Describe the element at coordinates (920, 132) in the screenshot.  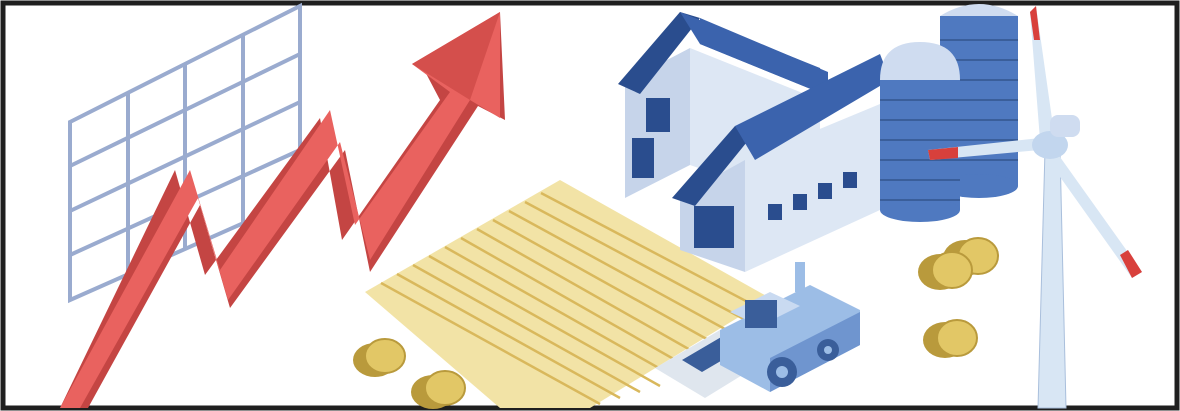
I see `silo-short` at that location.